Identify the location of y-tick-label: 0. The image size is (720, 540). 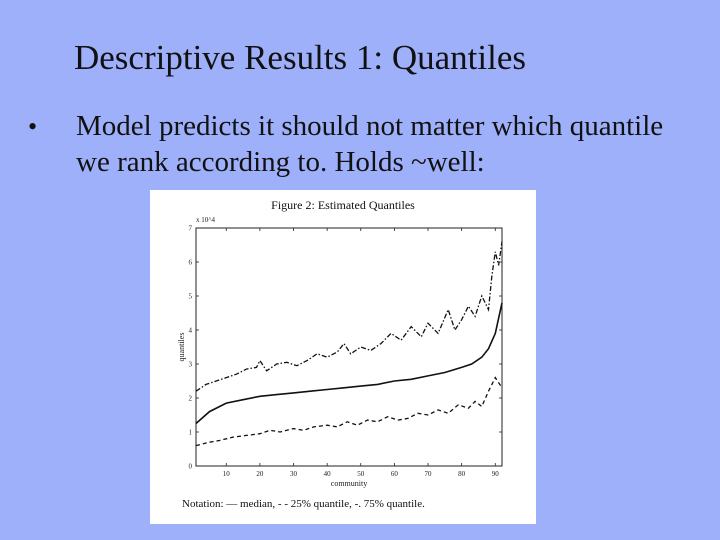
(191, 467).